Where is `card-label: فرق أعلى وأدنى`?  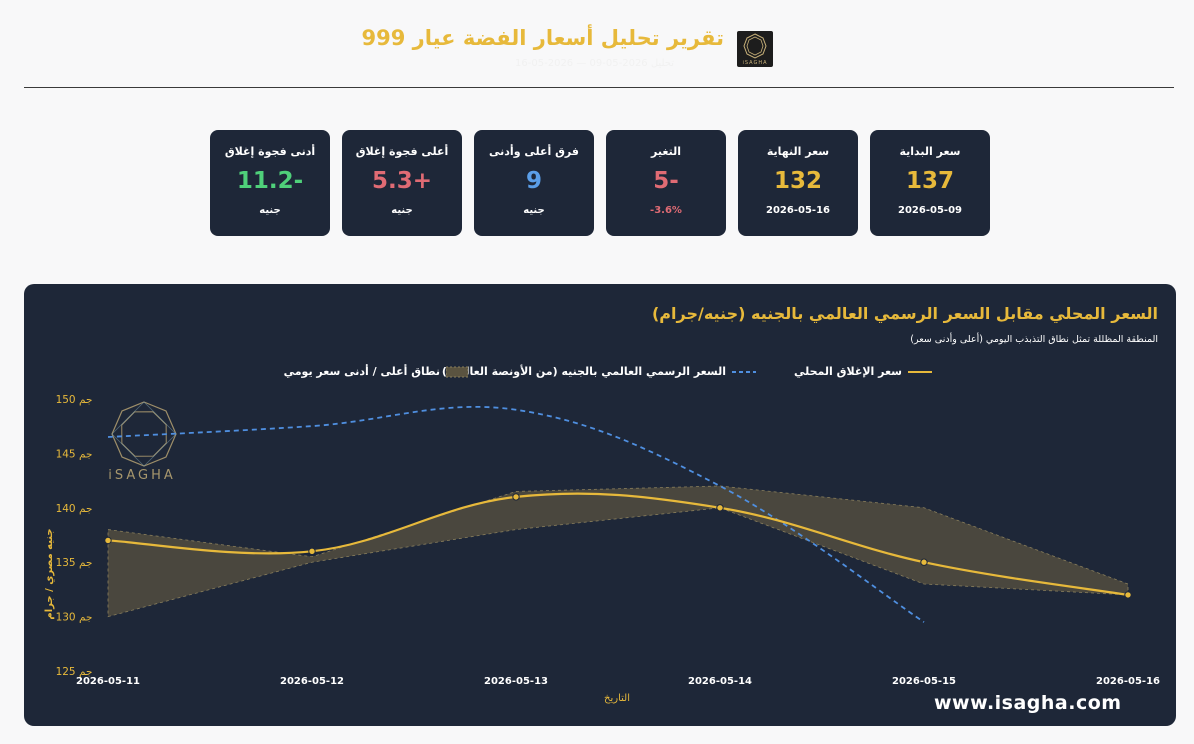 card-label: فرق أعلى وأدنى is located at coordinates (534, 151).